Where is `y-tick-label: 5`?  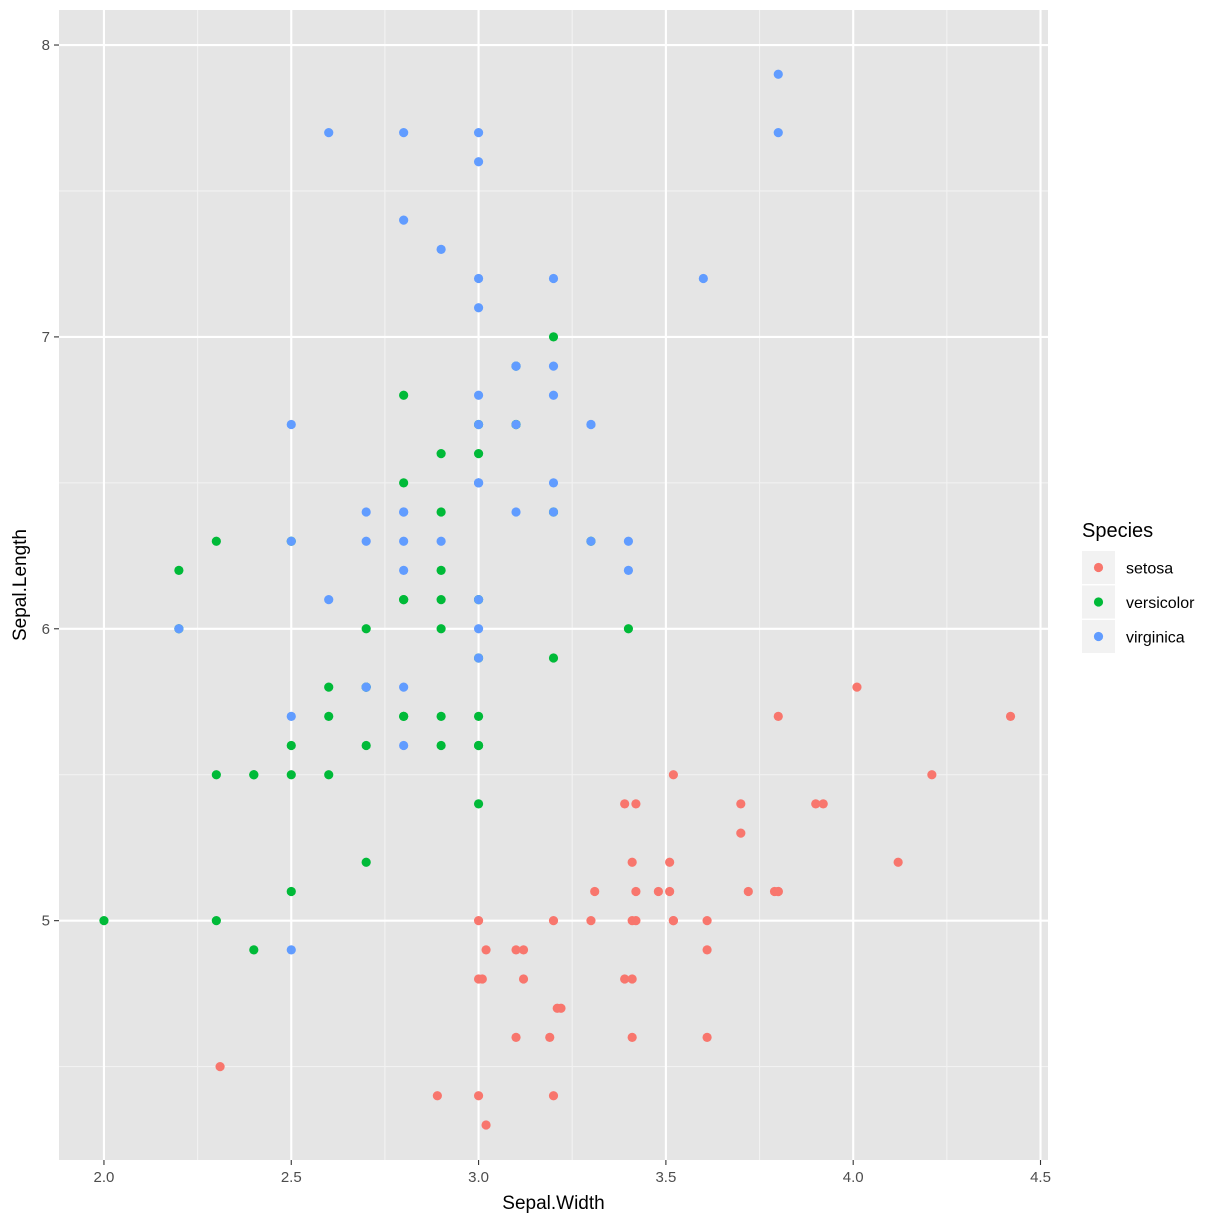
y-tick-label: 5 is located at coordinates (46, 921).